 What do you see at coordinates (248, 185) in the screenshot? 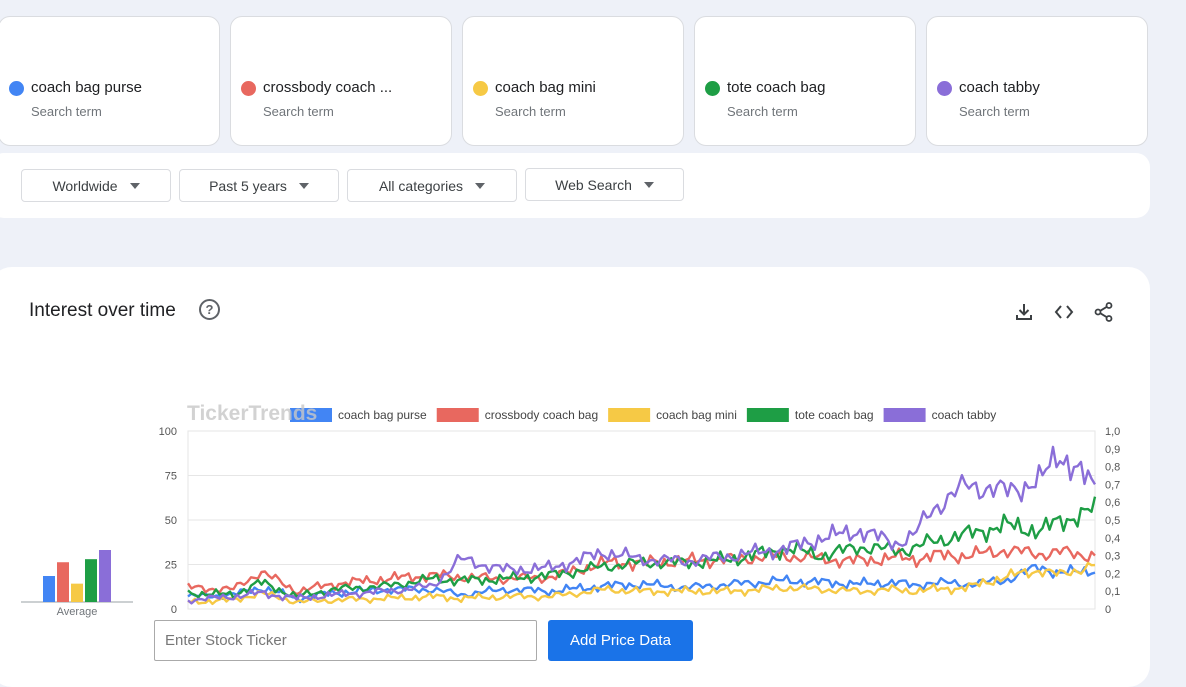
I see `period-label: Past 5 years` at bounding box center [248, 185].